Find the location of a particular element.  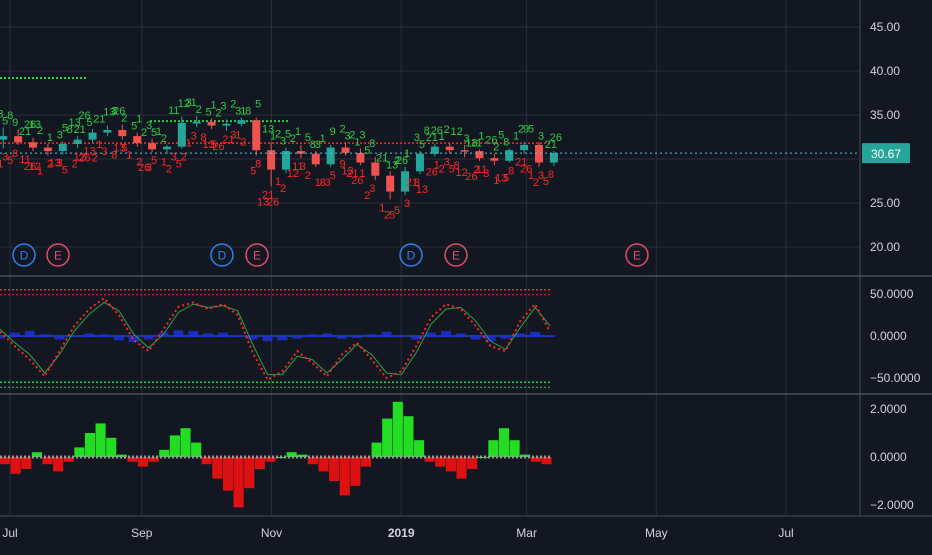

signal-count-red: 2 is located at coordinates (283, 189).